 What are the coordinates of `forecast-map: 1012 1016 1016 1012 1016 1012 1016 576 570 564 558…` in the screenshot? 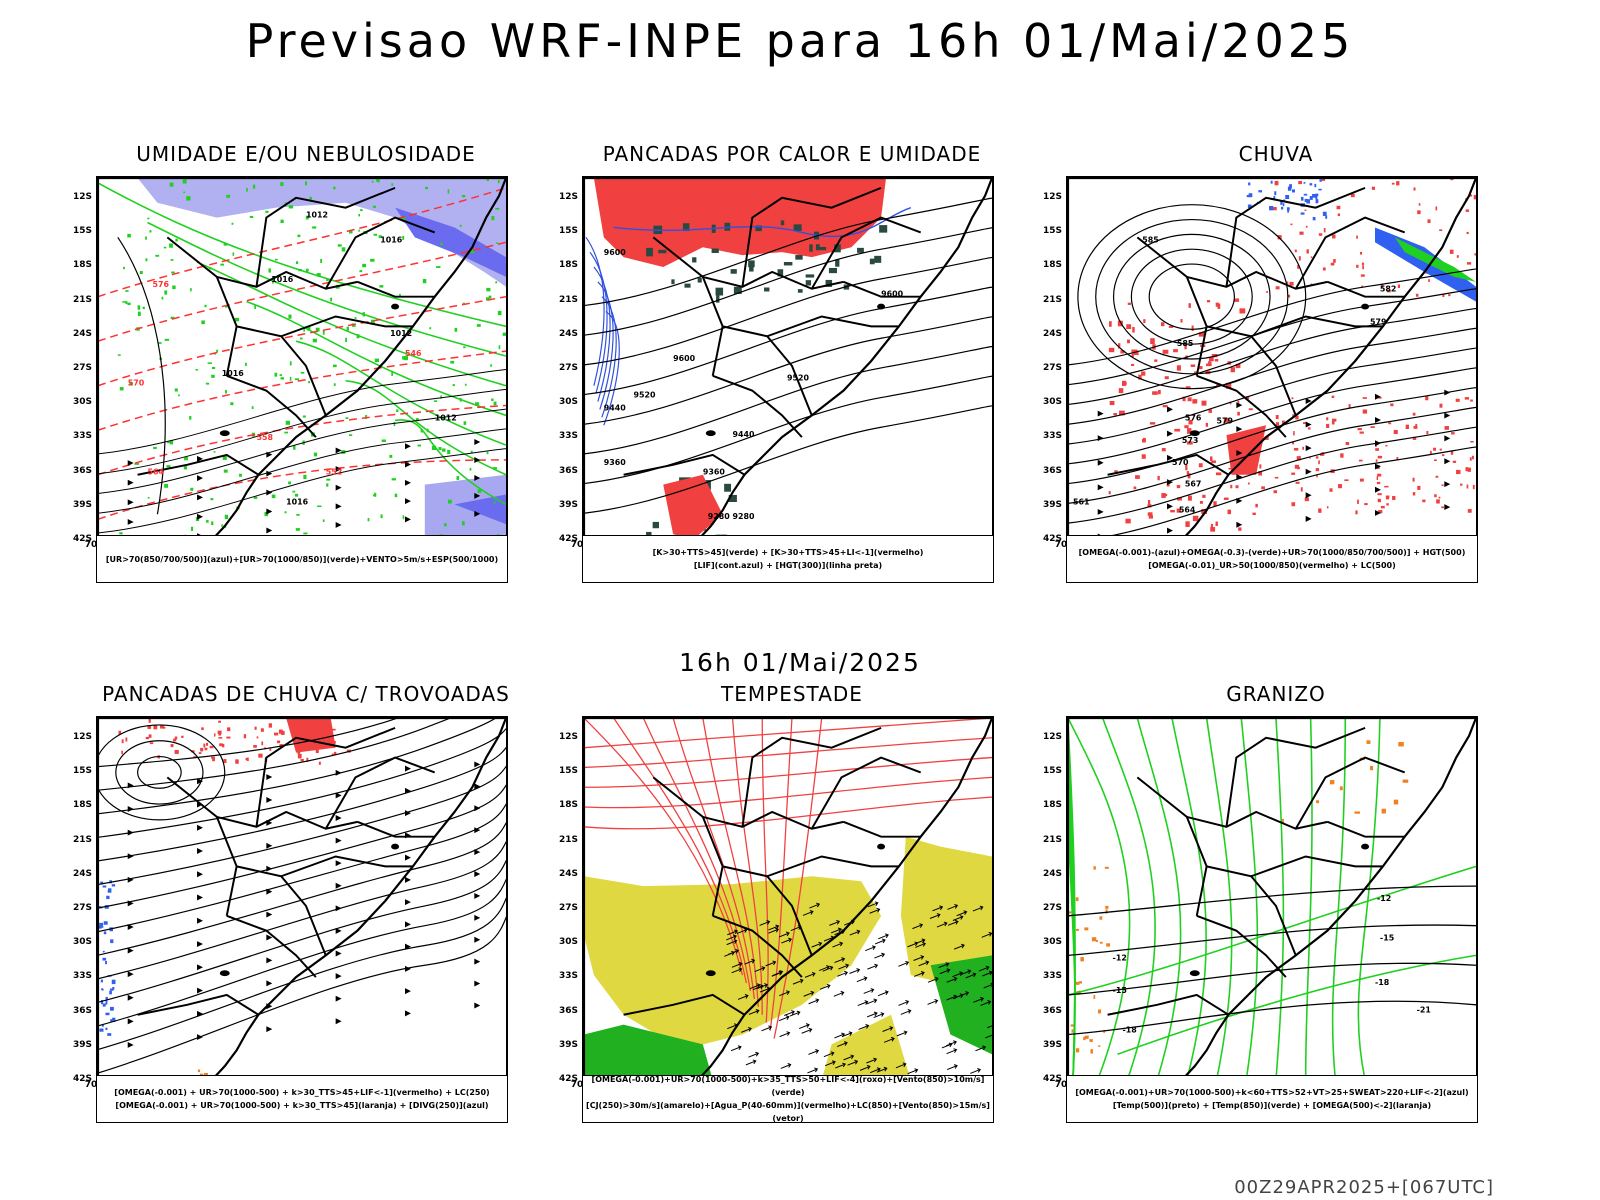 It's located at (302, 359).